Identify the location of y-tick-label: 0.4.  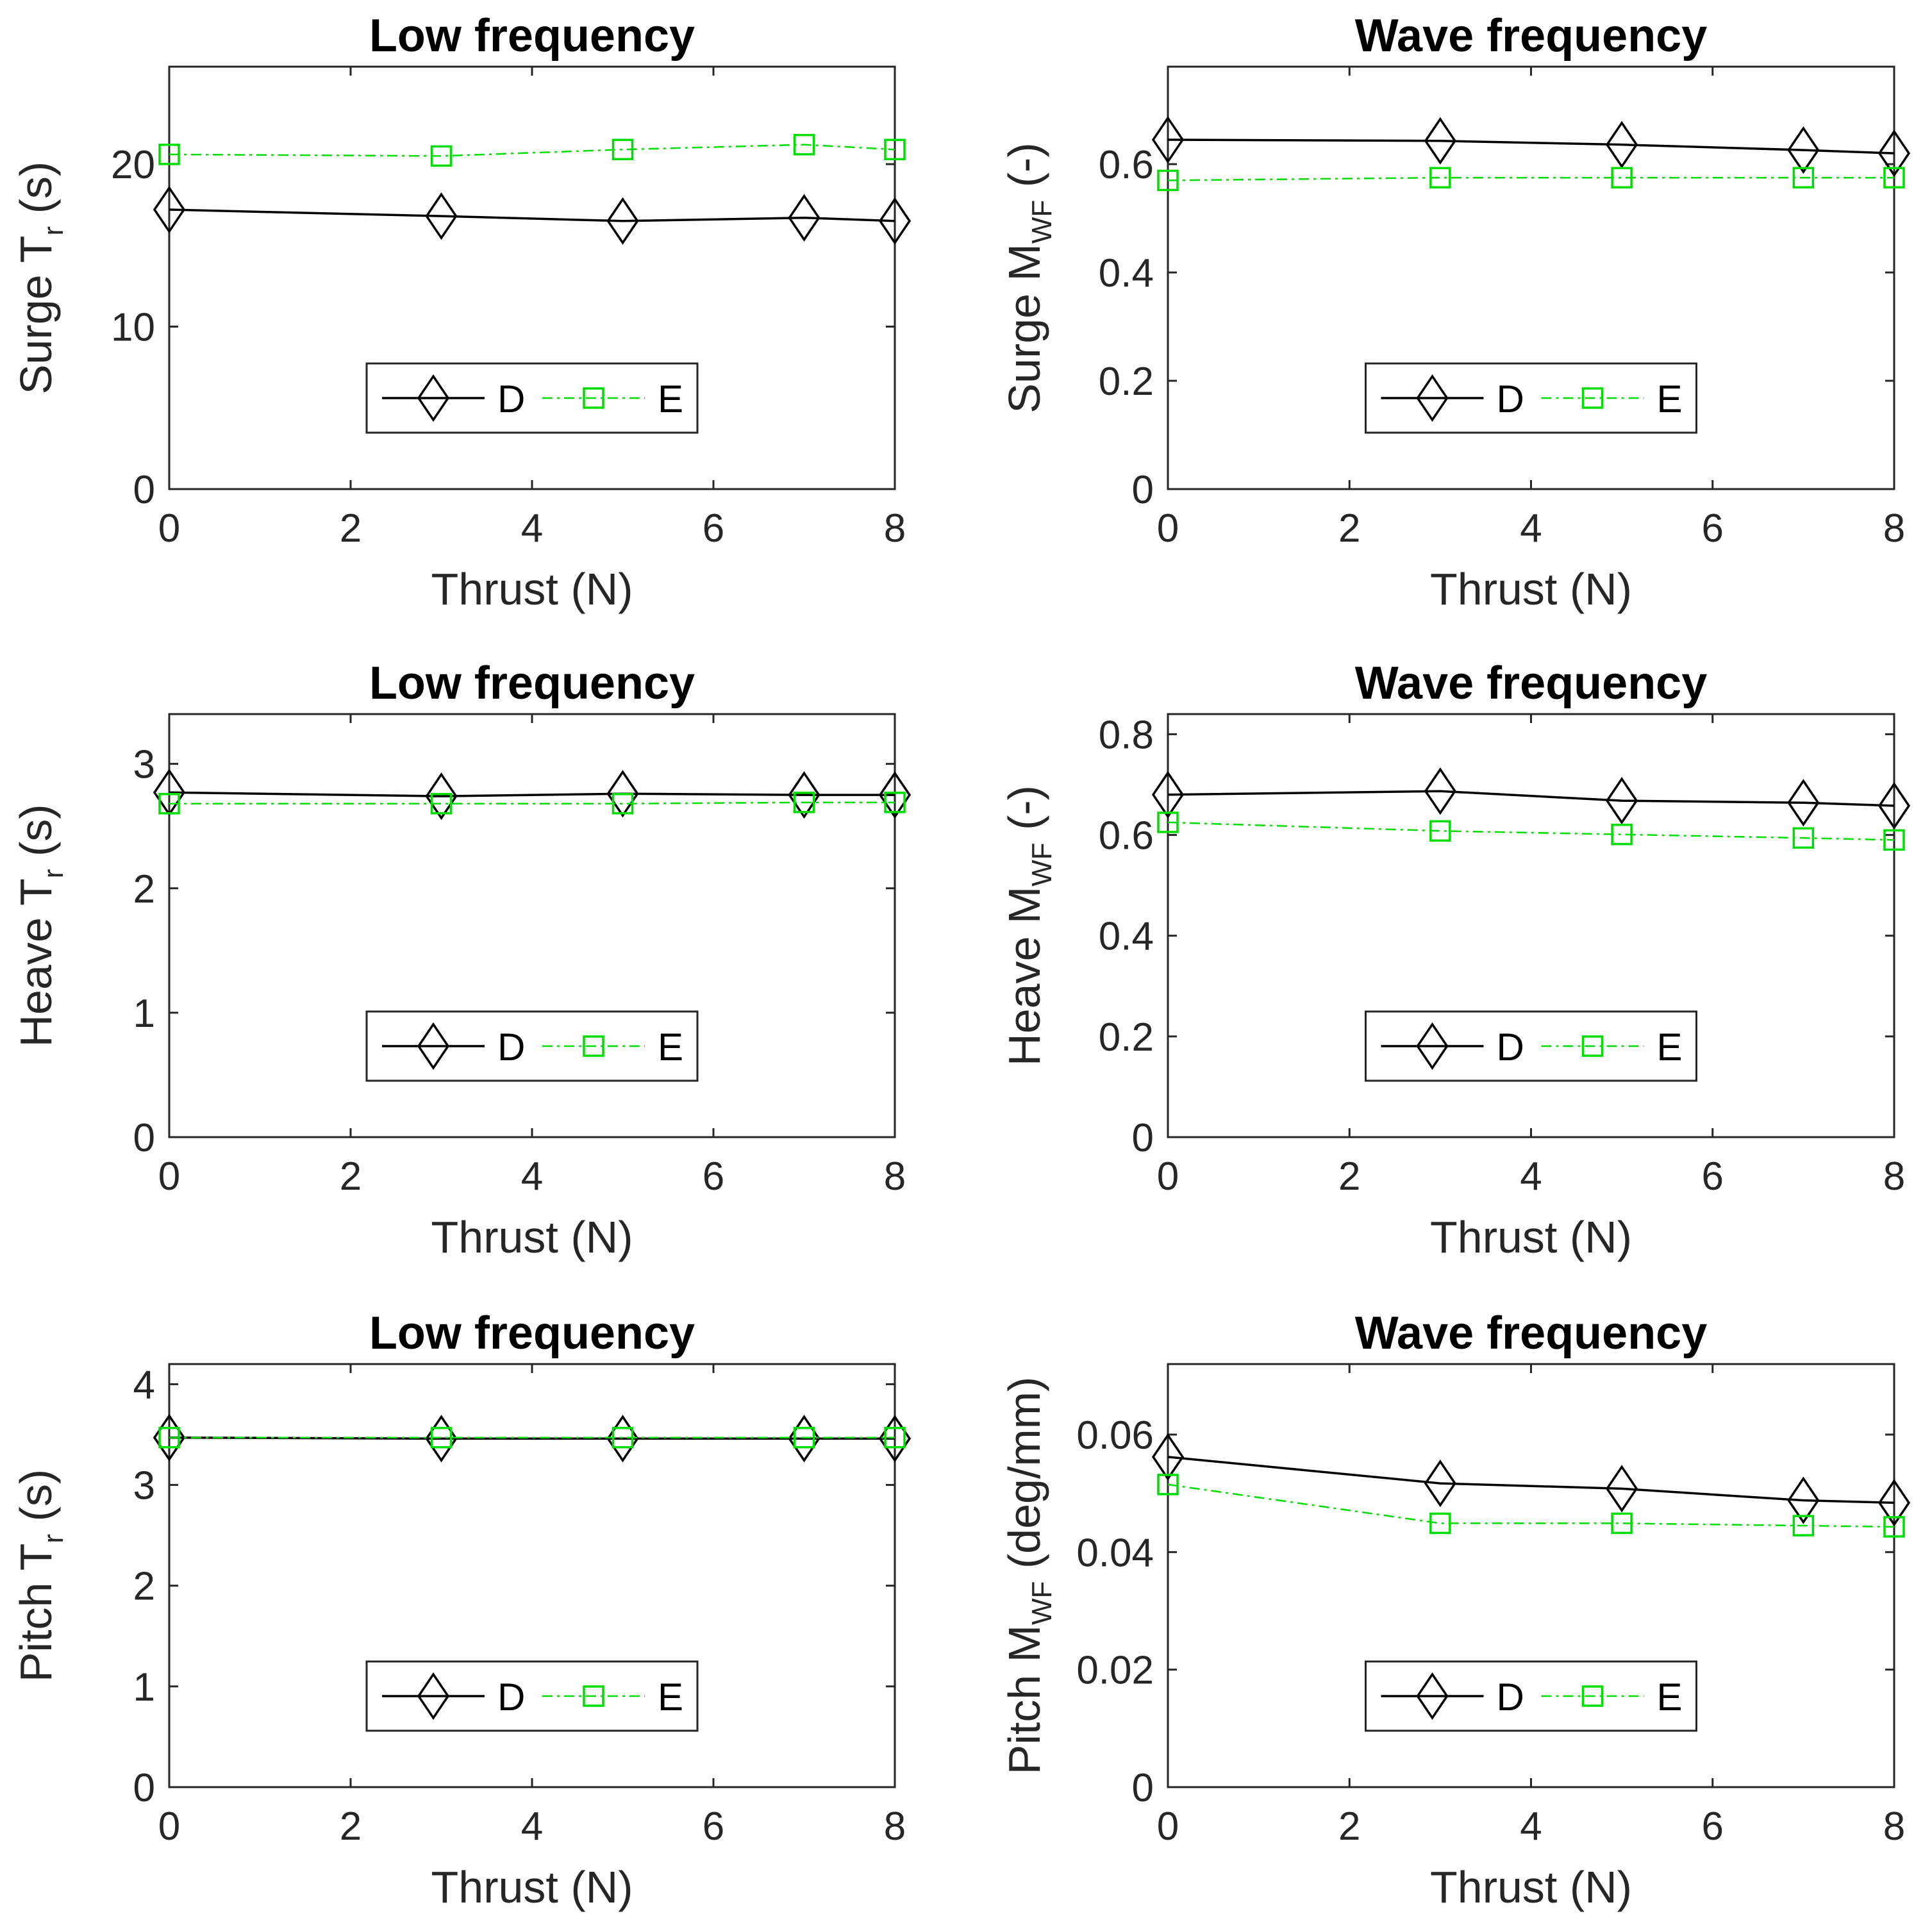
(1126, 274).